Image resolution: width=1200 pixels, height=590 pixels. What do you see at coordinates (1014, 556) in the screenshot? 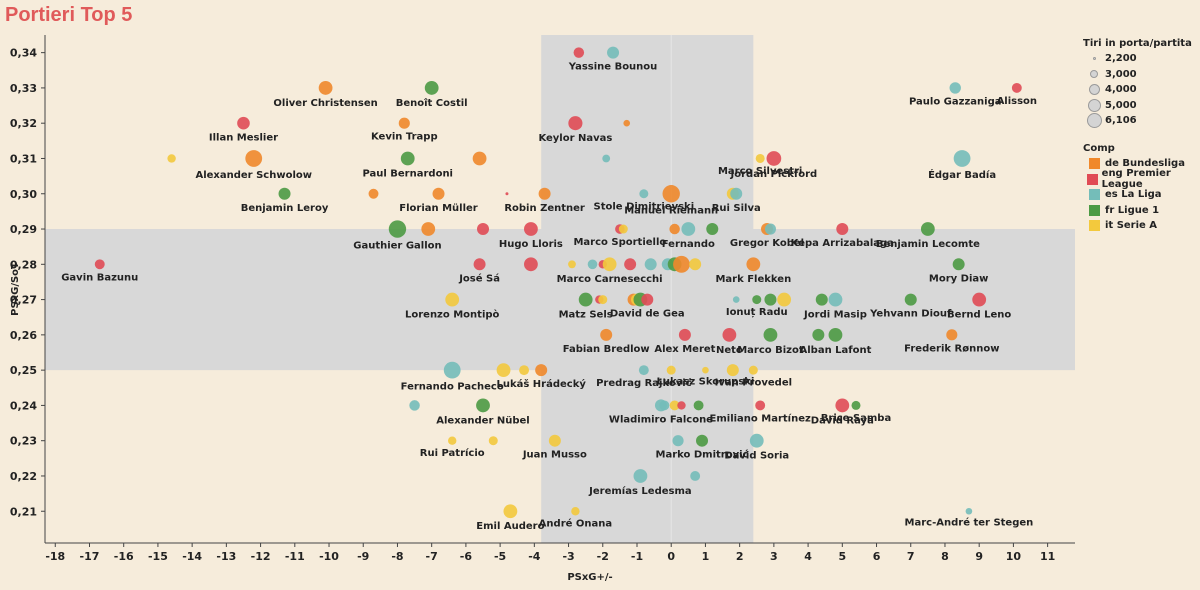
I see `x-tick-label: 10` at bounding box center [1014, 556].